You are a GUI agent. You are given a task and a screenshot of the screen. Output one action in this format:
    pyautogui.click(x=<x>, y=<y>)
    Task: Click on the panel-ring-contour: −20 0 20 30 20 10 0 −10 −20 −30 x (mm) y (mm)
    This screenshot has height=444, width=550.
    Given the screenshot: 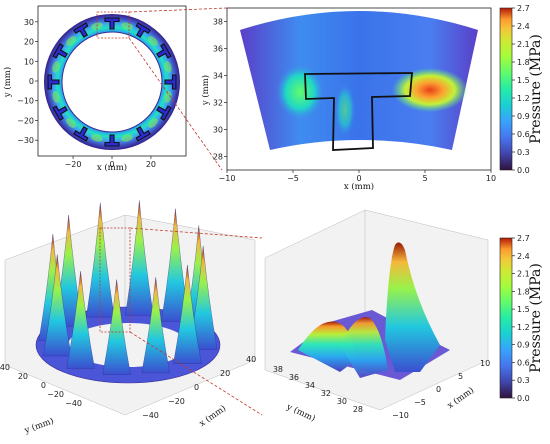 What is the action you would take?
    pyautogui.click(x=94, y=89)
    